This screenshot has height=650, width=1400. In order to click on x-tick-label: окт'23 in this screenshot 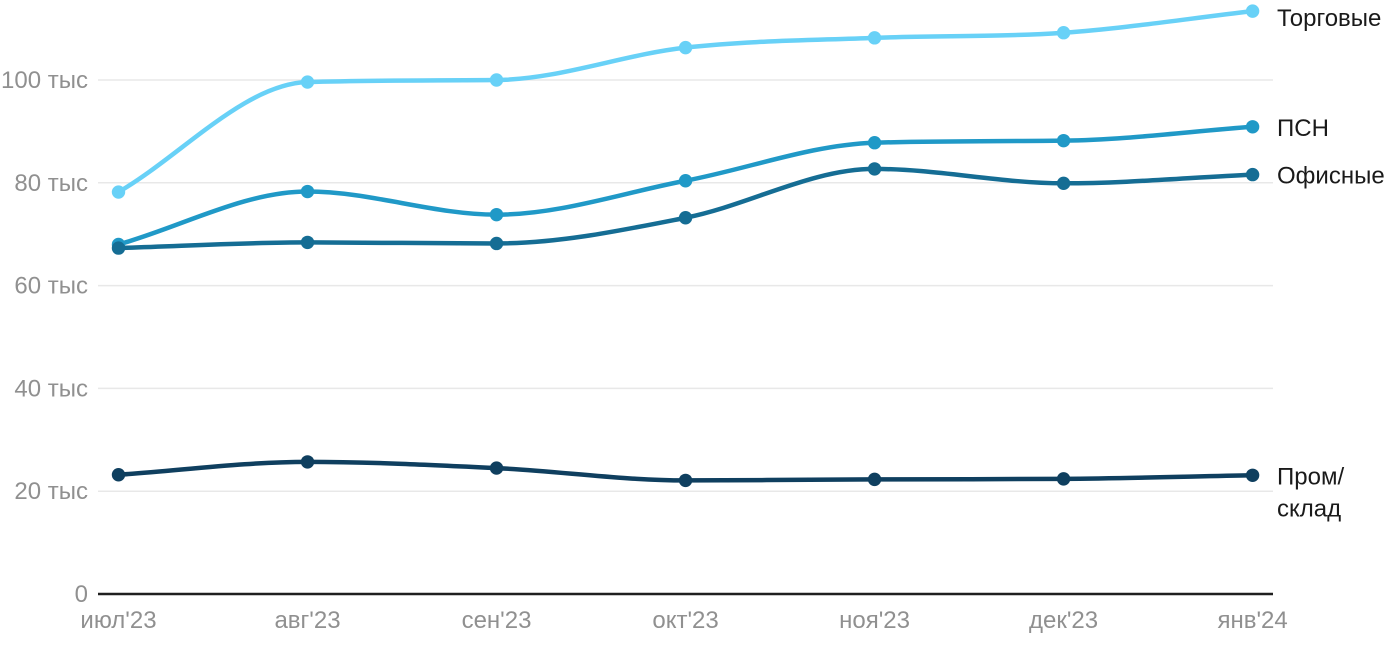, I will do `click(685, 620)`.